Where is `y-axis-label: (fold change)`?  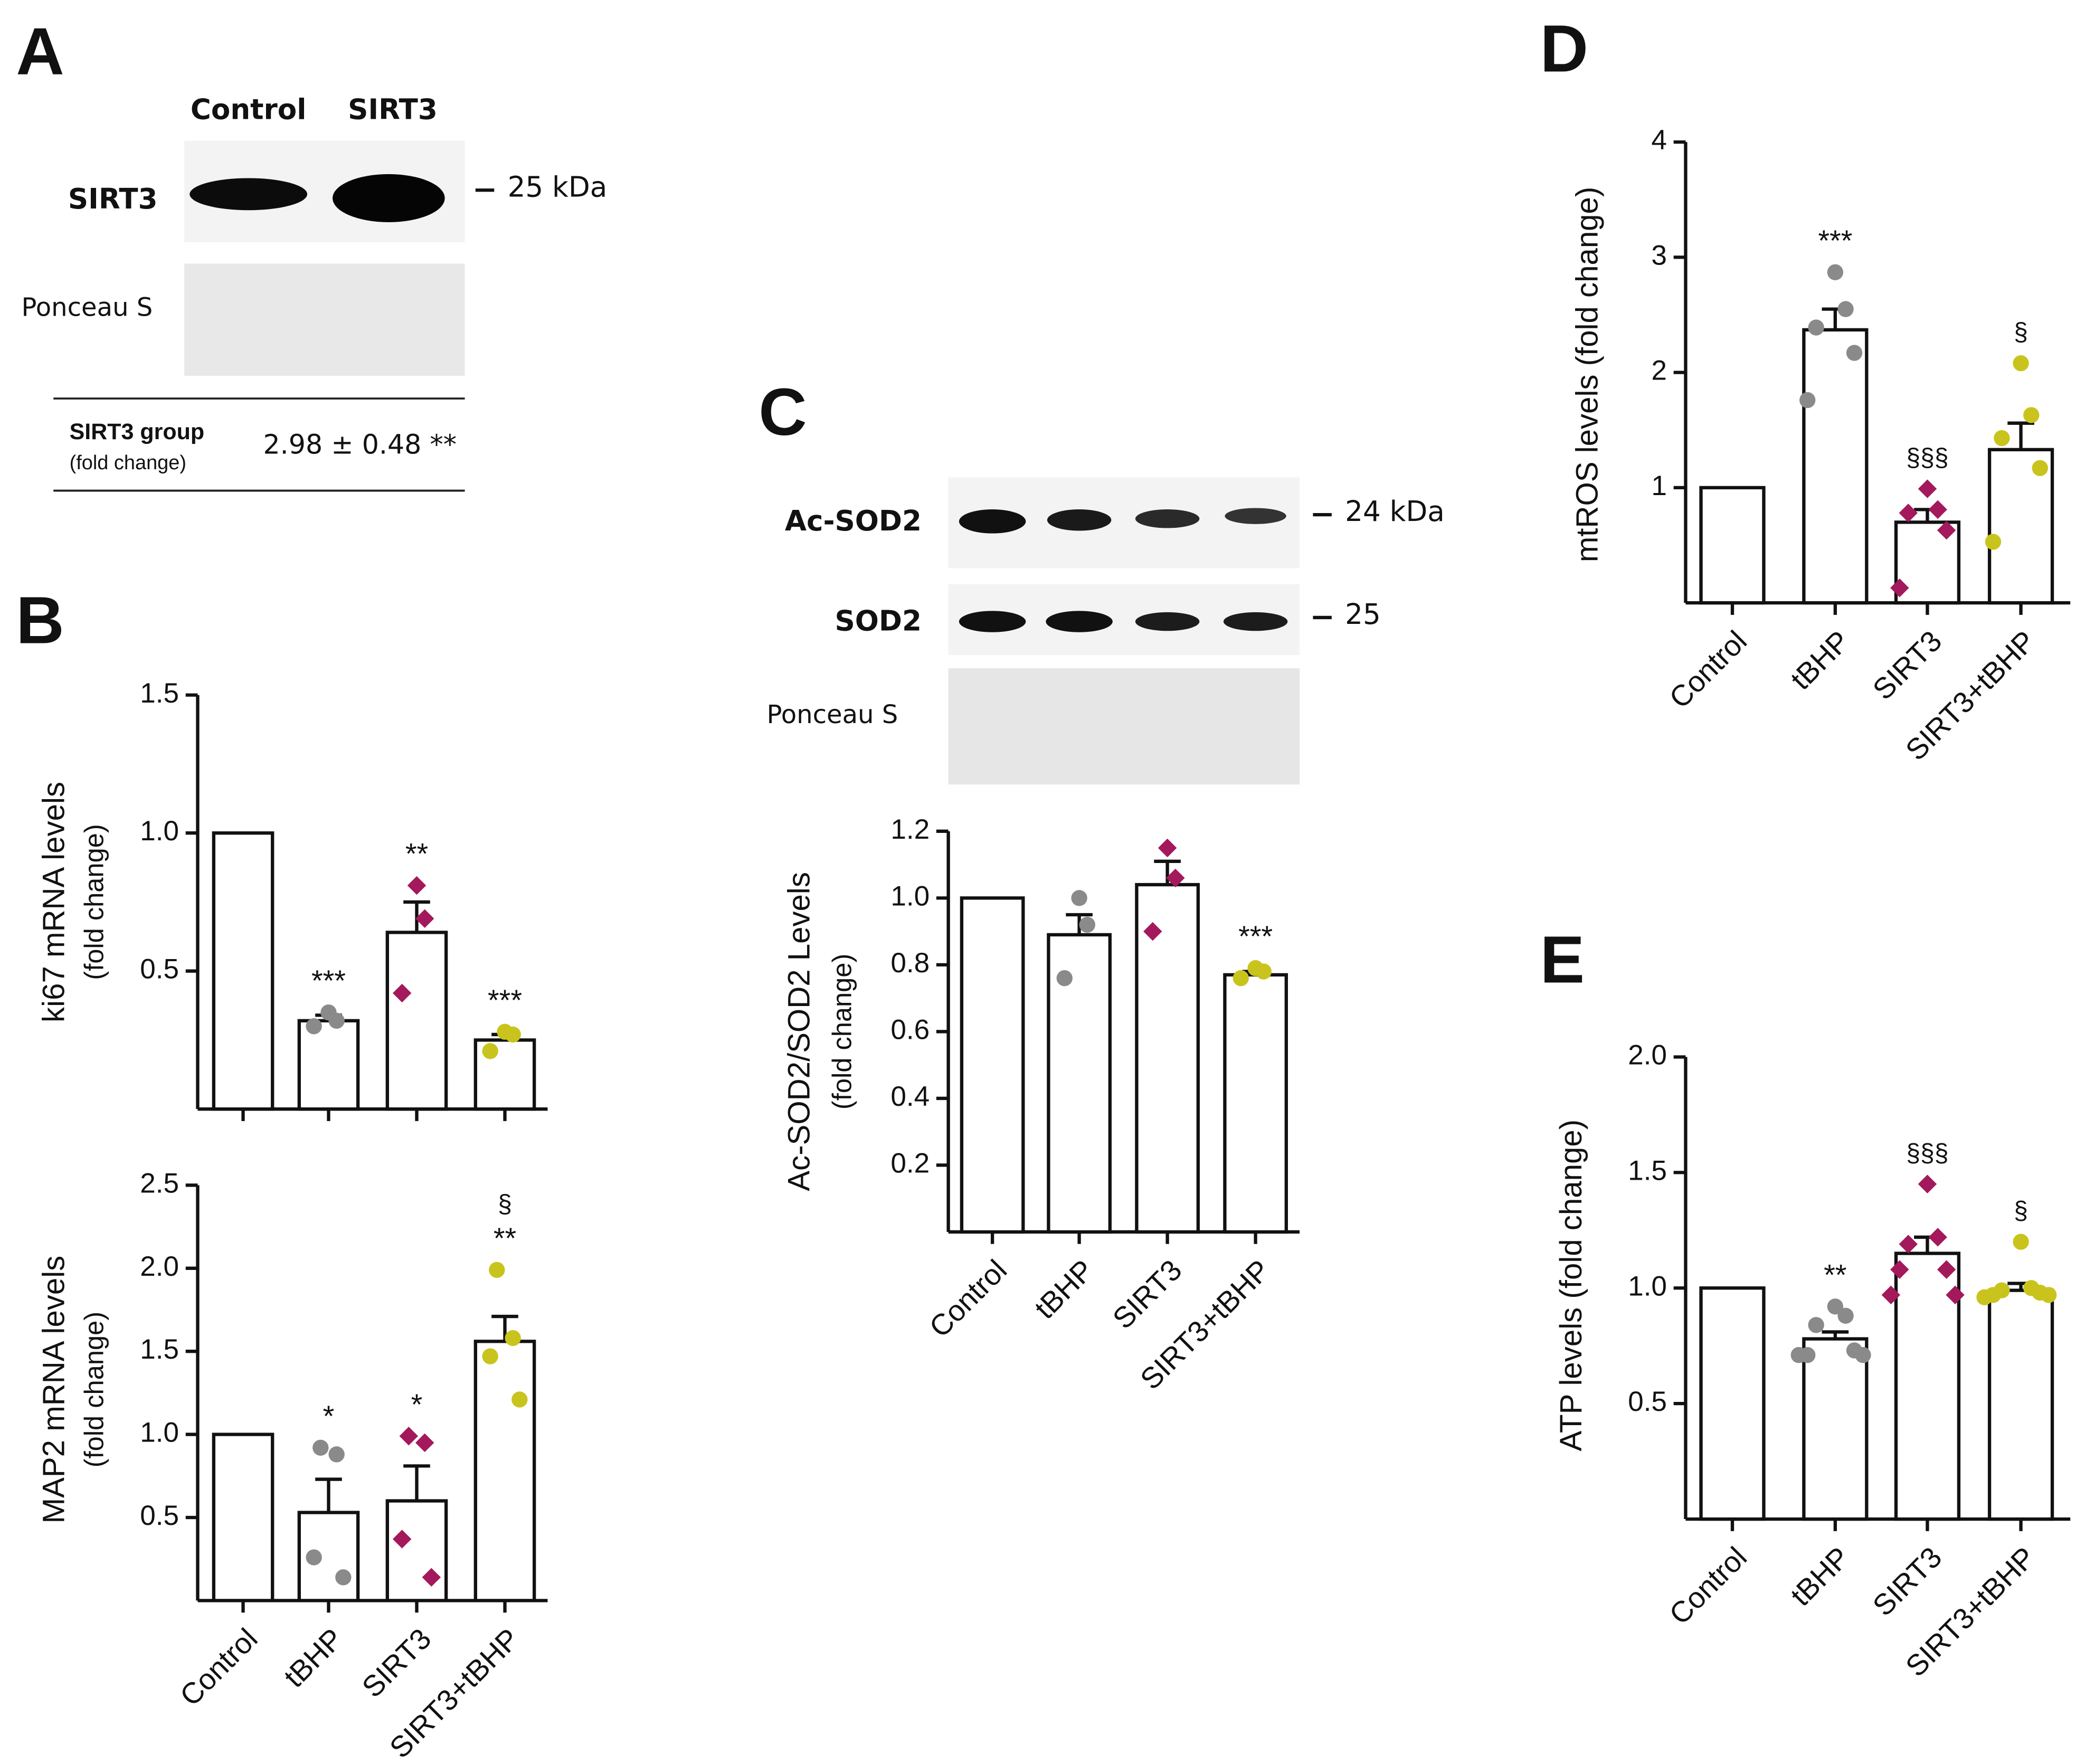 y-axis-label: (fold change) is located at coordinates (94, 1389).